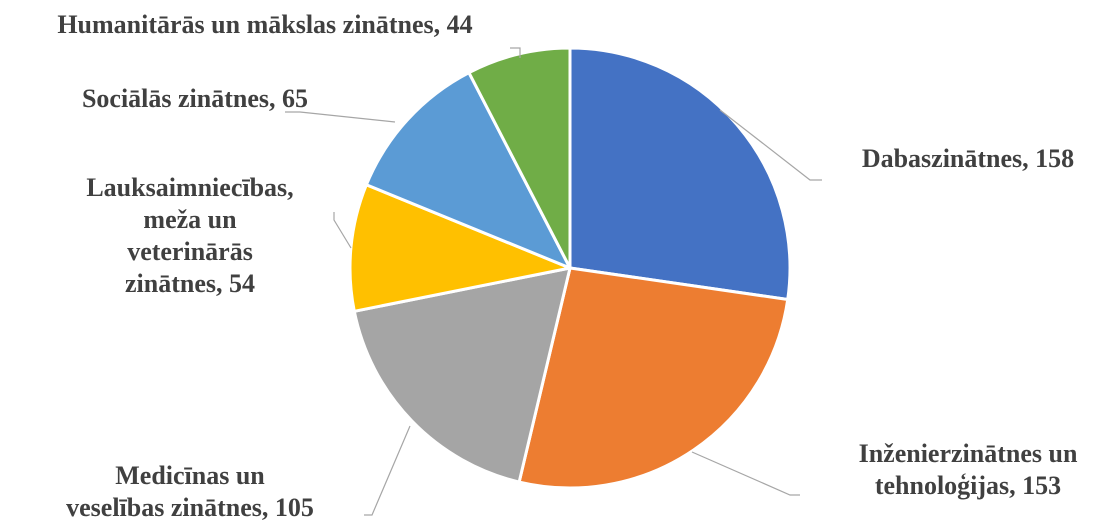 The height and width of the screenshot is (530, 1117). Describe the element at coordinates (190, 507) in the screenshot. I see `data-label-line: veselības zinātnes, 105` at that location.